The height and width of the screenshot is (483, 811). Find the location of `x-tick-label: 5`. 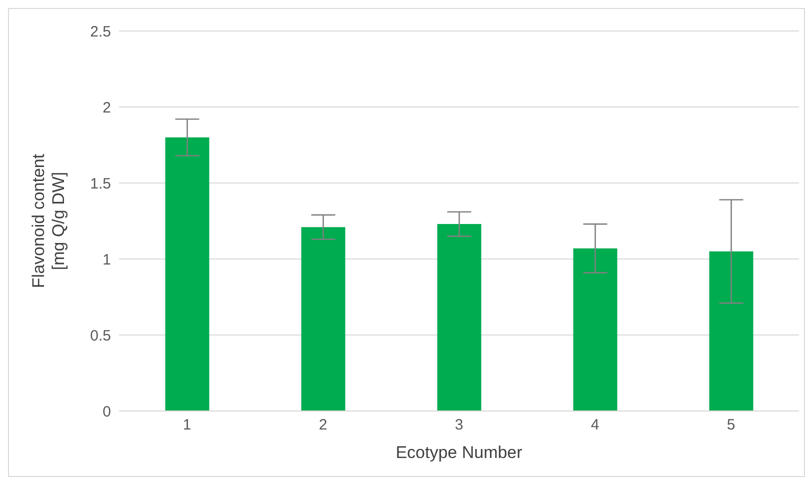

x-tick-label: 5 is located at coordinates (731, 425).